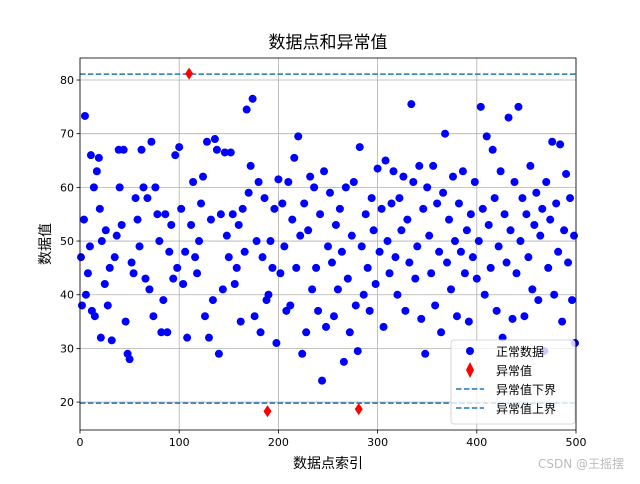 Image resolution: width=640 pixels, height=484 pixels. Describe the element at coordinates (358, 409) in the screenshot. I see `outlier-point` at that location.